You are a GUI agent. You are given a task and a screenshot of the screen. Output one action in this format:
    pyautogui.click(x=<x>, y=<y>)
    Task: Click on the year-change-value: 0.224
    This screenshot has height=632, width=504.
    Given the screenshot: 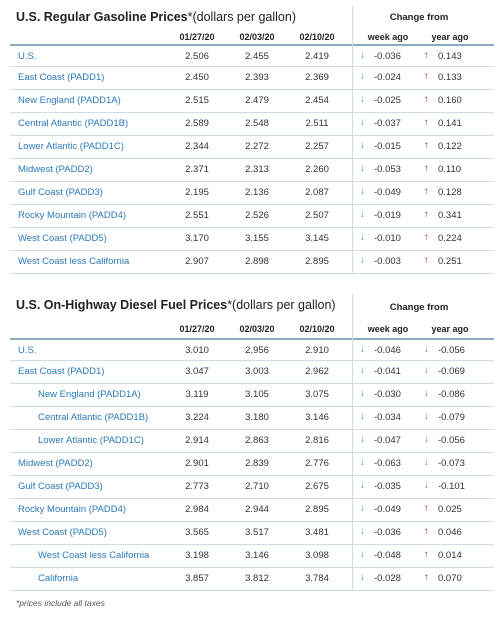 What is the action you would take?
    pyautogui.click(x=450, y=238)
    